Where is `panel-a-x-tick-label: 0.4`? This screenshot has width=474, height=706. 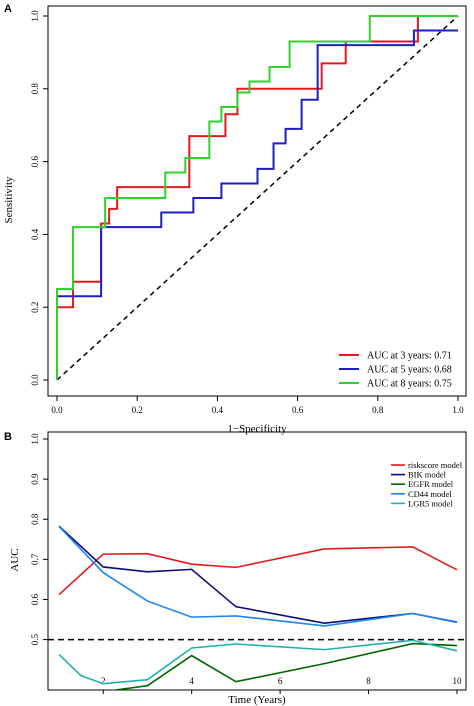 panel-a-x-tick-label: 0.4 is located at coordinates (218, 410).